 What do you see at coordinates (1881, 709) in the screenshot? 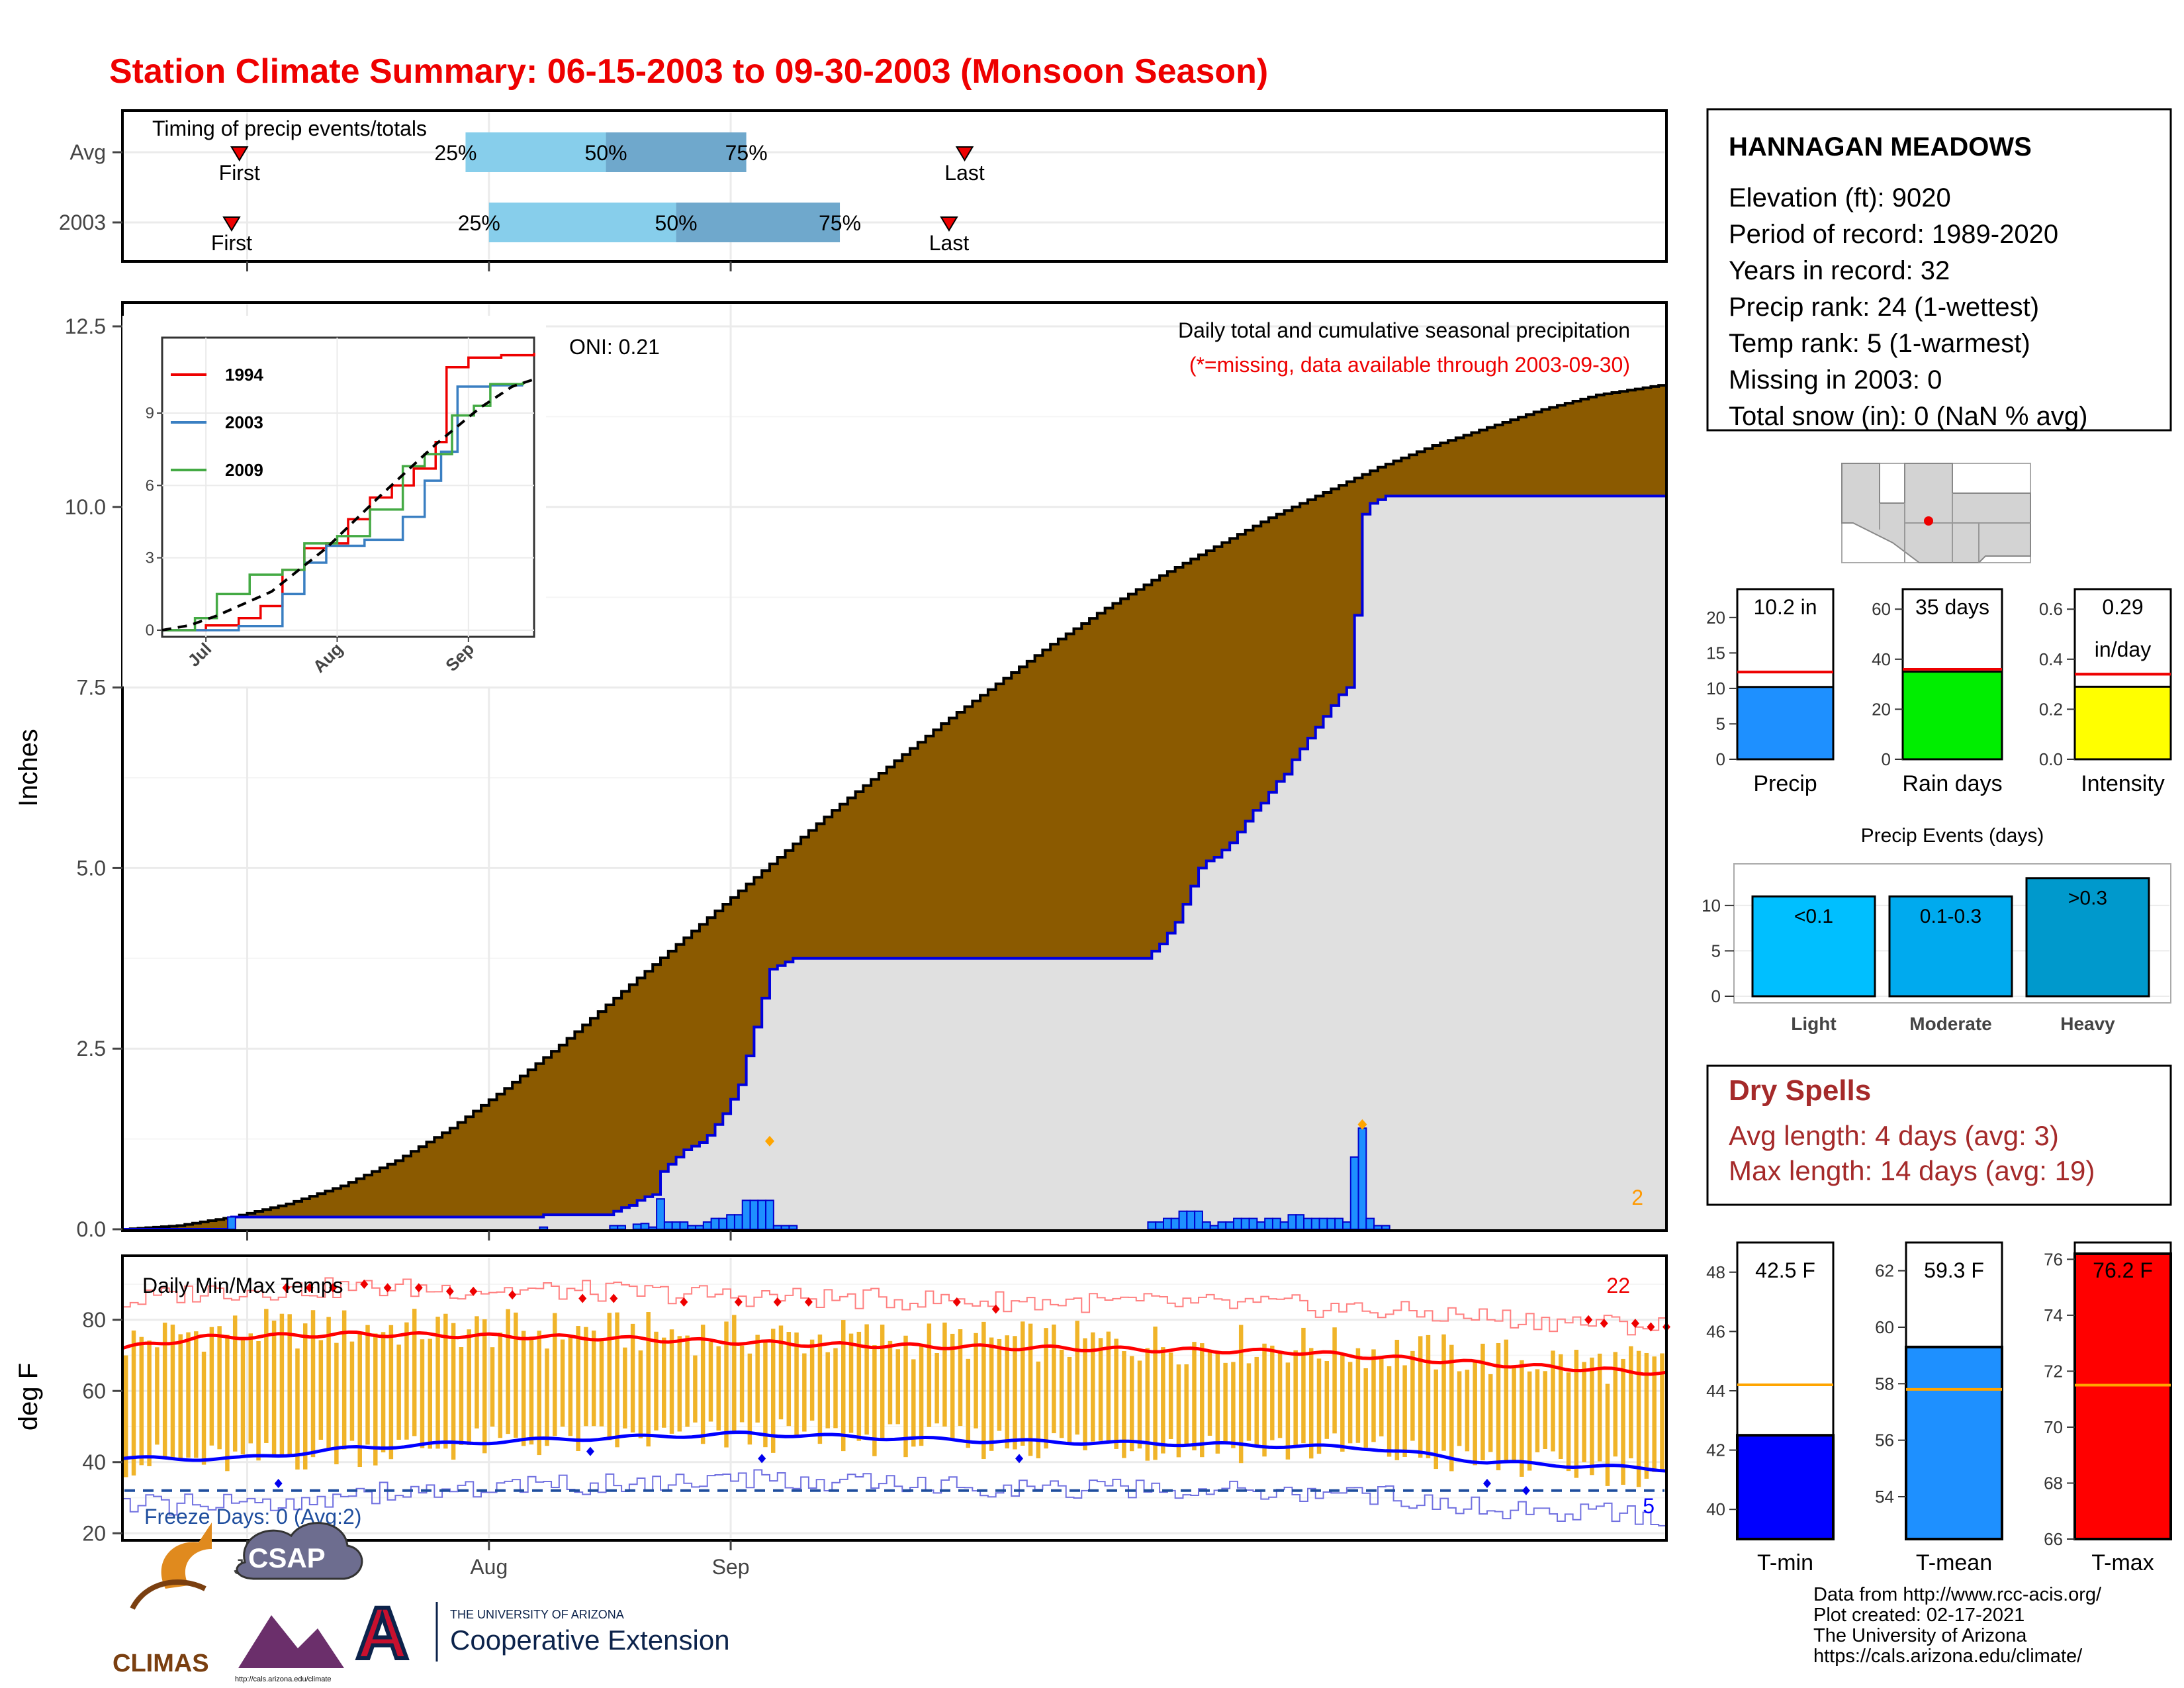
I see `mini-bar-tick-label: 20` at bounding box center [1881, 709].